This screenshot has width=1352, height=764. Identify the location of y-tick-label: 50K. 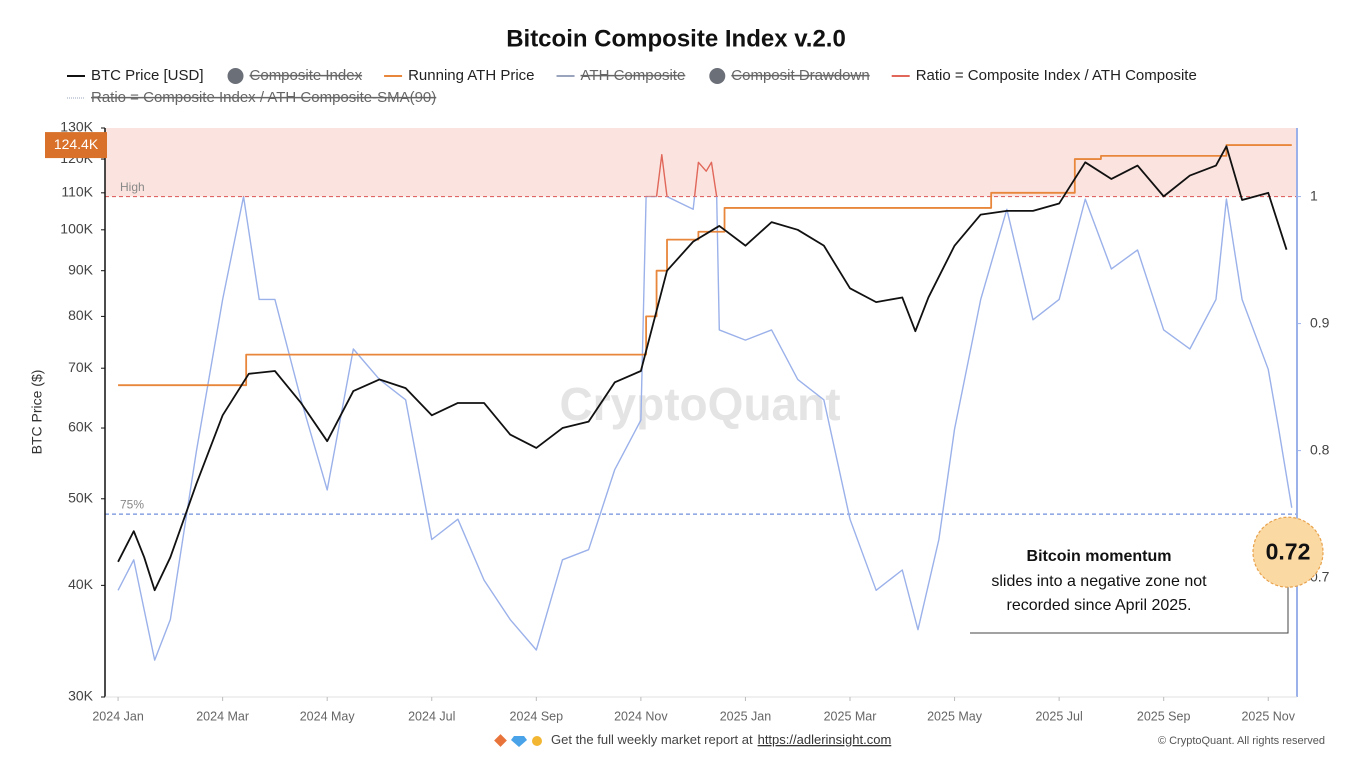
(81, 497).